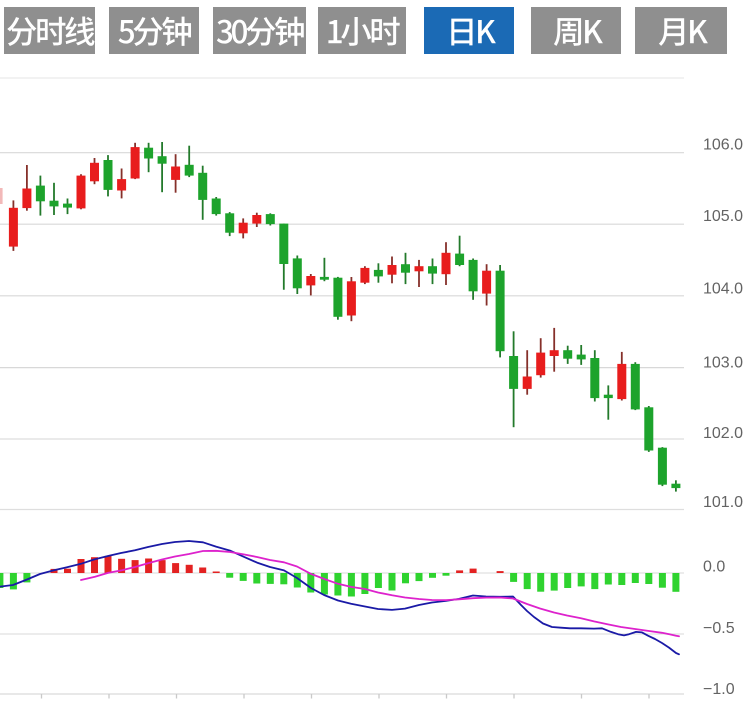  I want to click on svg-text: 103.0, so click(723, 363).